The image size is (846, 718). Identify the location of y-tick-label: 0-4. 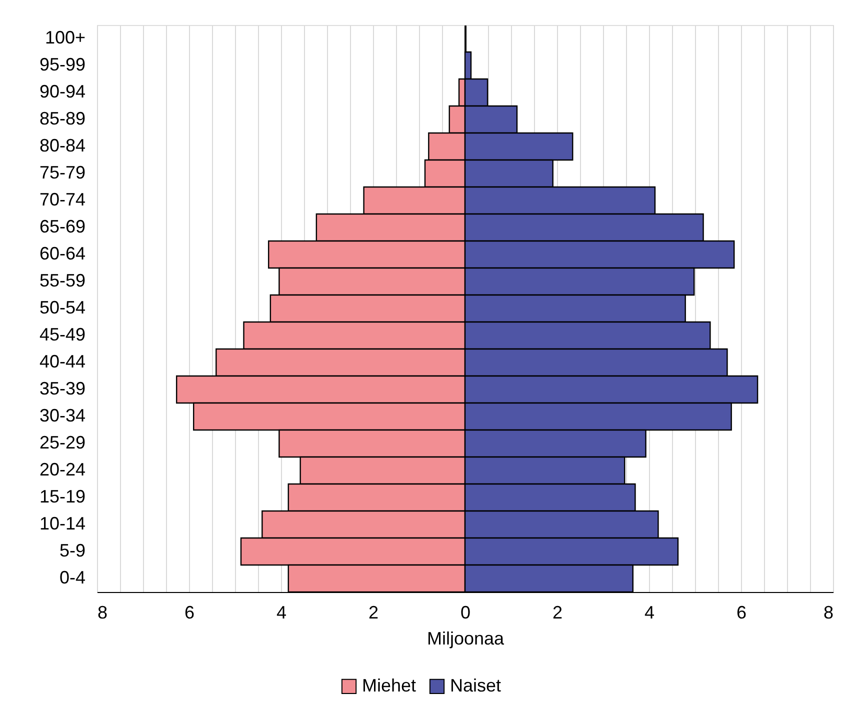
(72, 578).